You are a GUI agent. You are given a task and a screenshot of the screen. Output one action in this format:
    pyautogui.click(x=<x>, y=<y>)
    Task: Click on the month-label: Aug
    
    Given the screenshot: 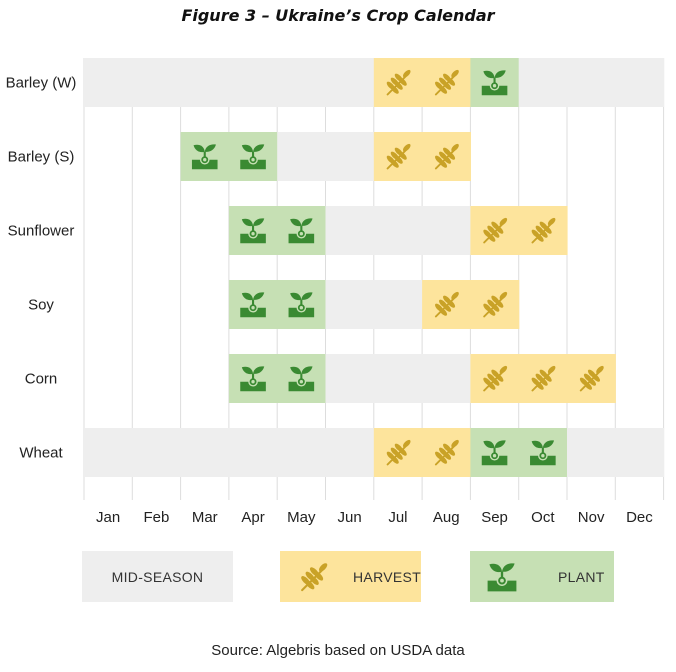 What is the action you would take?
    pyautogui.click(x=446, y=517)
    